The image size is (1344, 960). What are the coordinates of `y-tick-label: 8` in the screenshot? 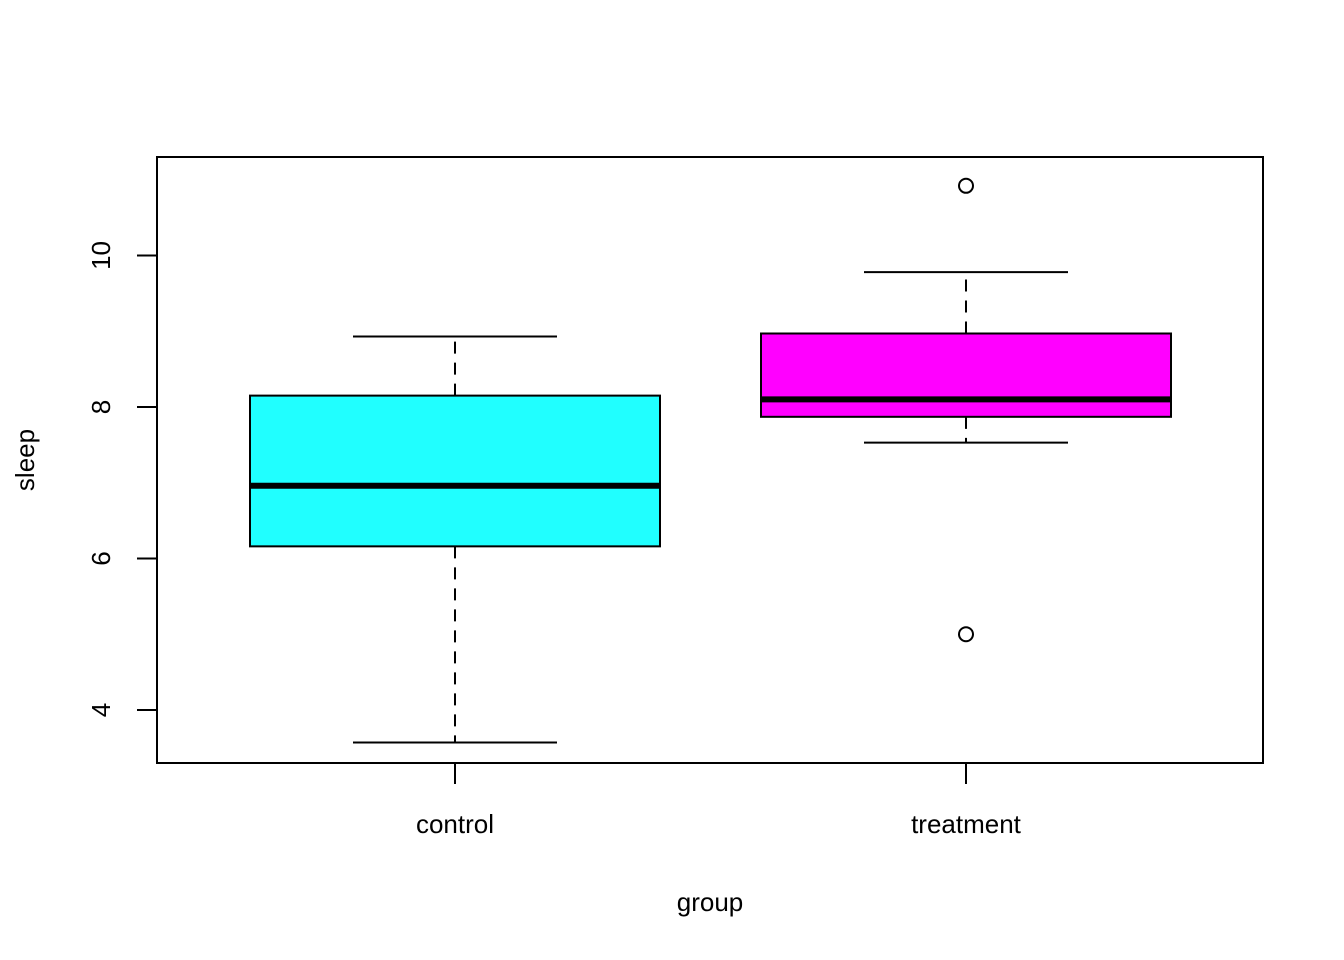 It's located at (101, 407).